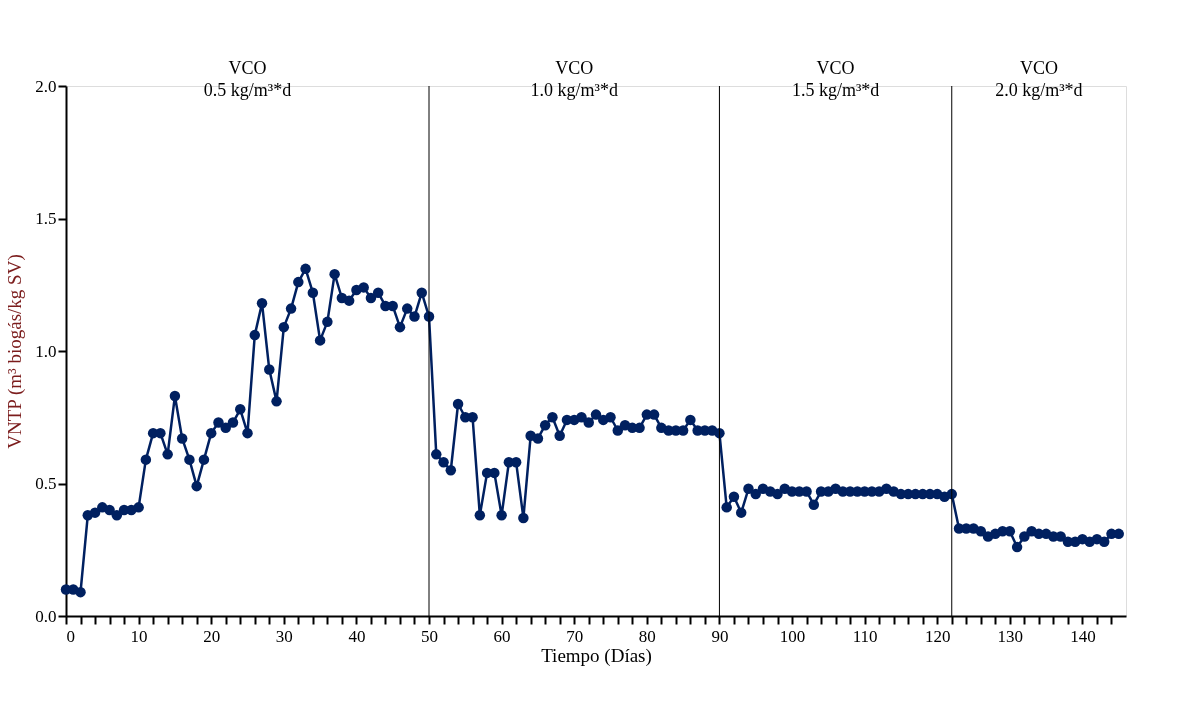 This screenshot has width=1186, height=708. What do you see at coordinates (70, 636) in the screenshot?
I see `x-tick-label: 0` at bounding box center [70, 636].